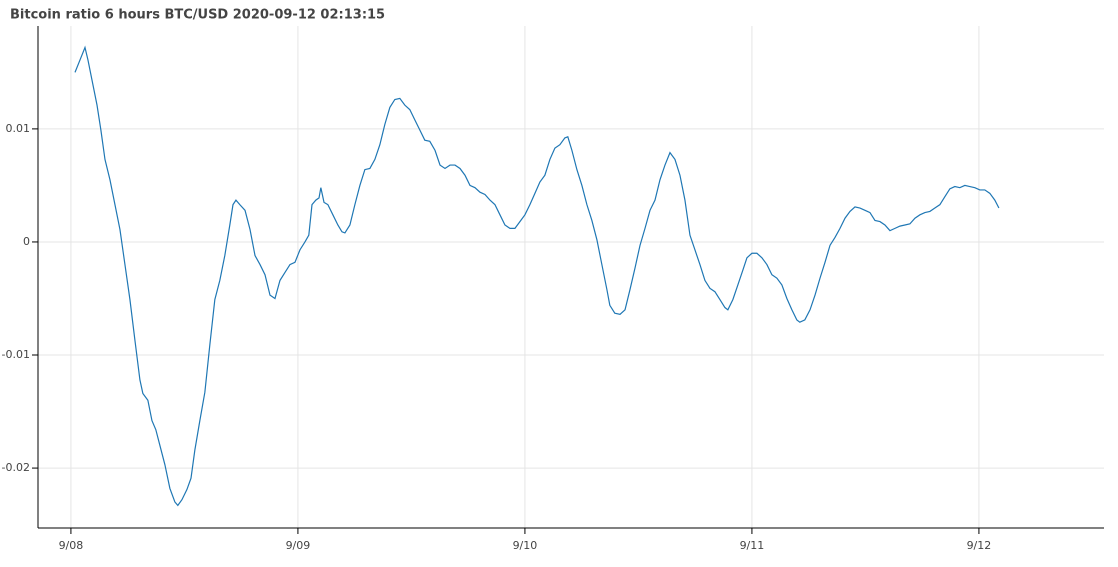 Image resolution: width=1118 pixels, height=567 pixels. Describe the element at coordinates (525, 545) in the screenshot. I see `x-tick-label: 9/10` at that location.